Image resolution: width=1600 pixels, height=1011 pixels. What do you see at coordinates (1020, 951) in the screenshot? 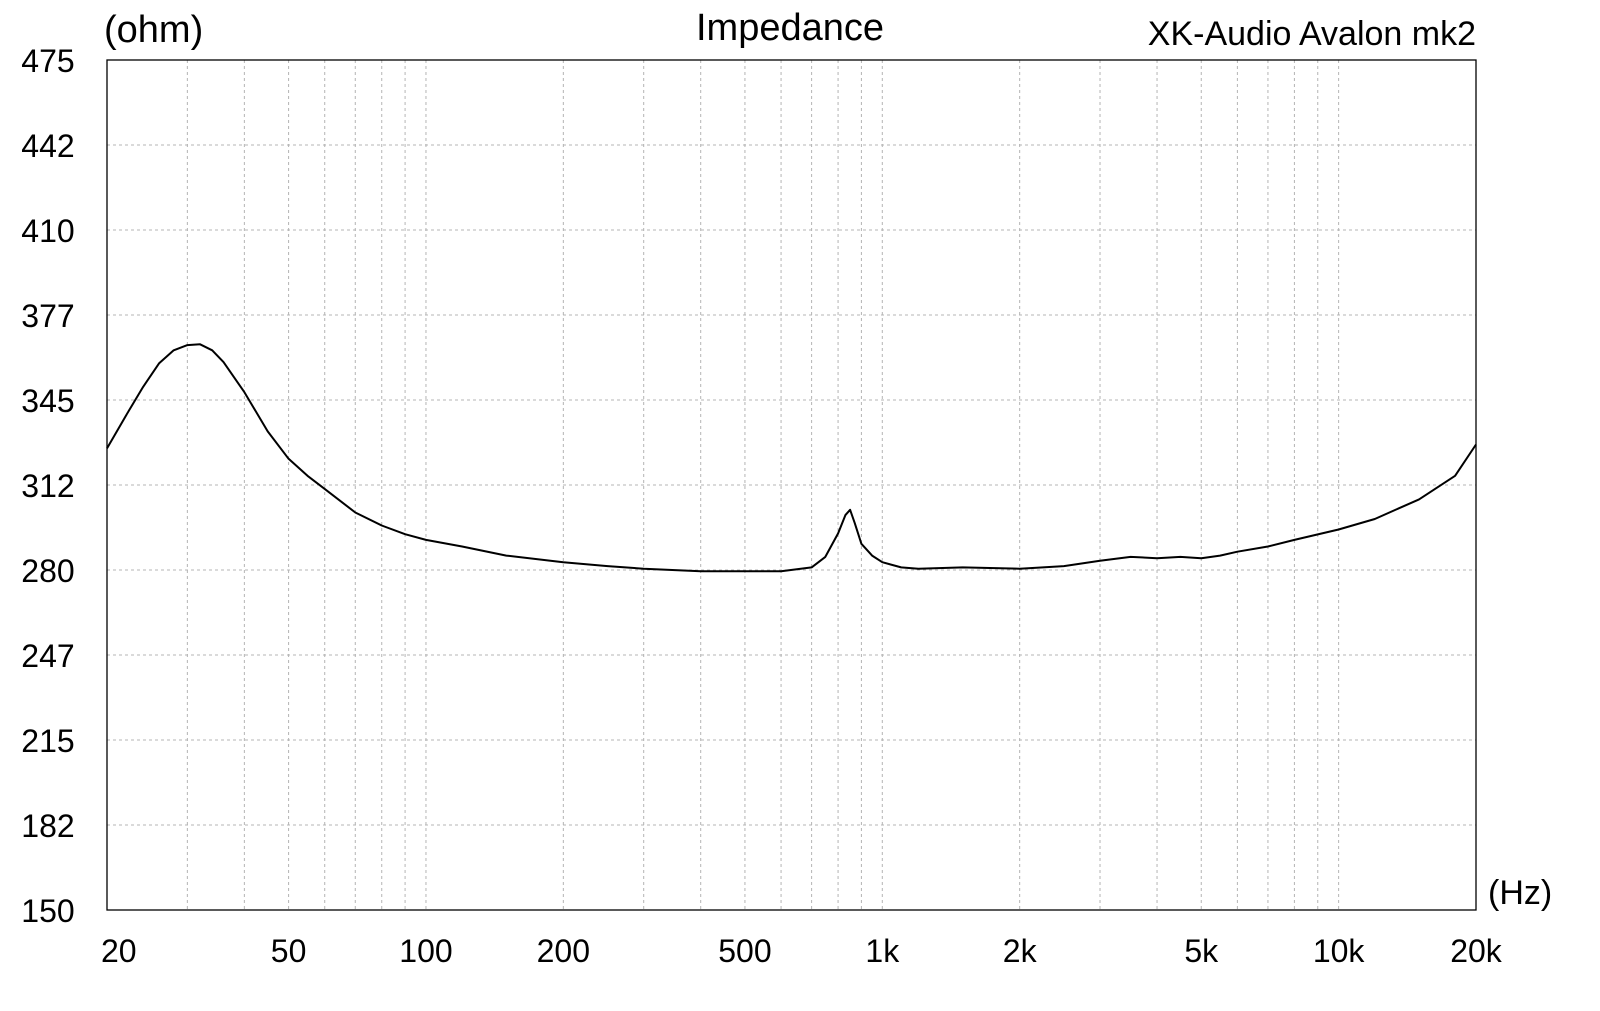
I see `x-tick-label: 2k` at bounding box center [1020, 951].